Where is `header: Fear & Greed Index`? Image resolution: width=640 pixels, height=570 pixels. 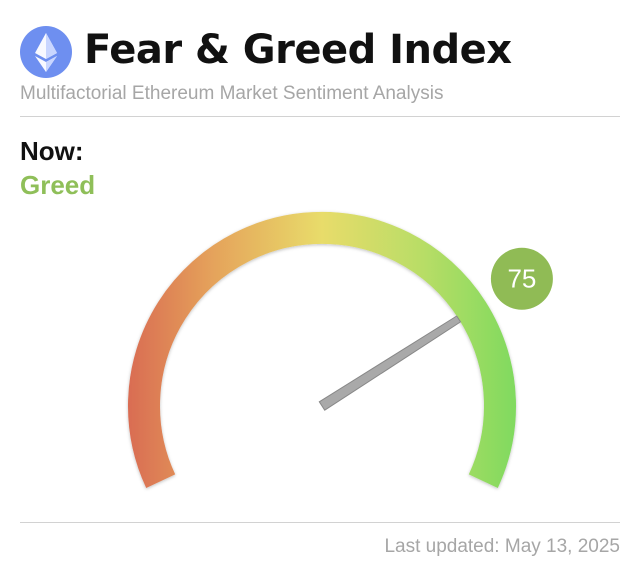
header: Fear & Greed Index is located at coordinates (320, 50).